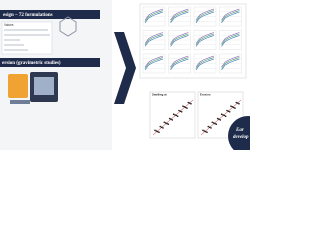  Describe the element at coordinates (28, 15) in the screenshot. I see `design-header: esign – 72 formulations` at that location.